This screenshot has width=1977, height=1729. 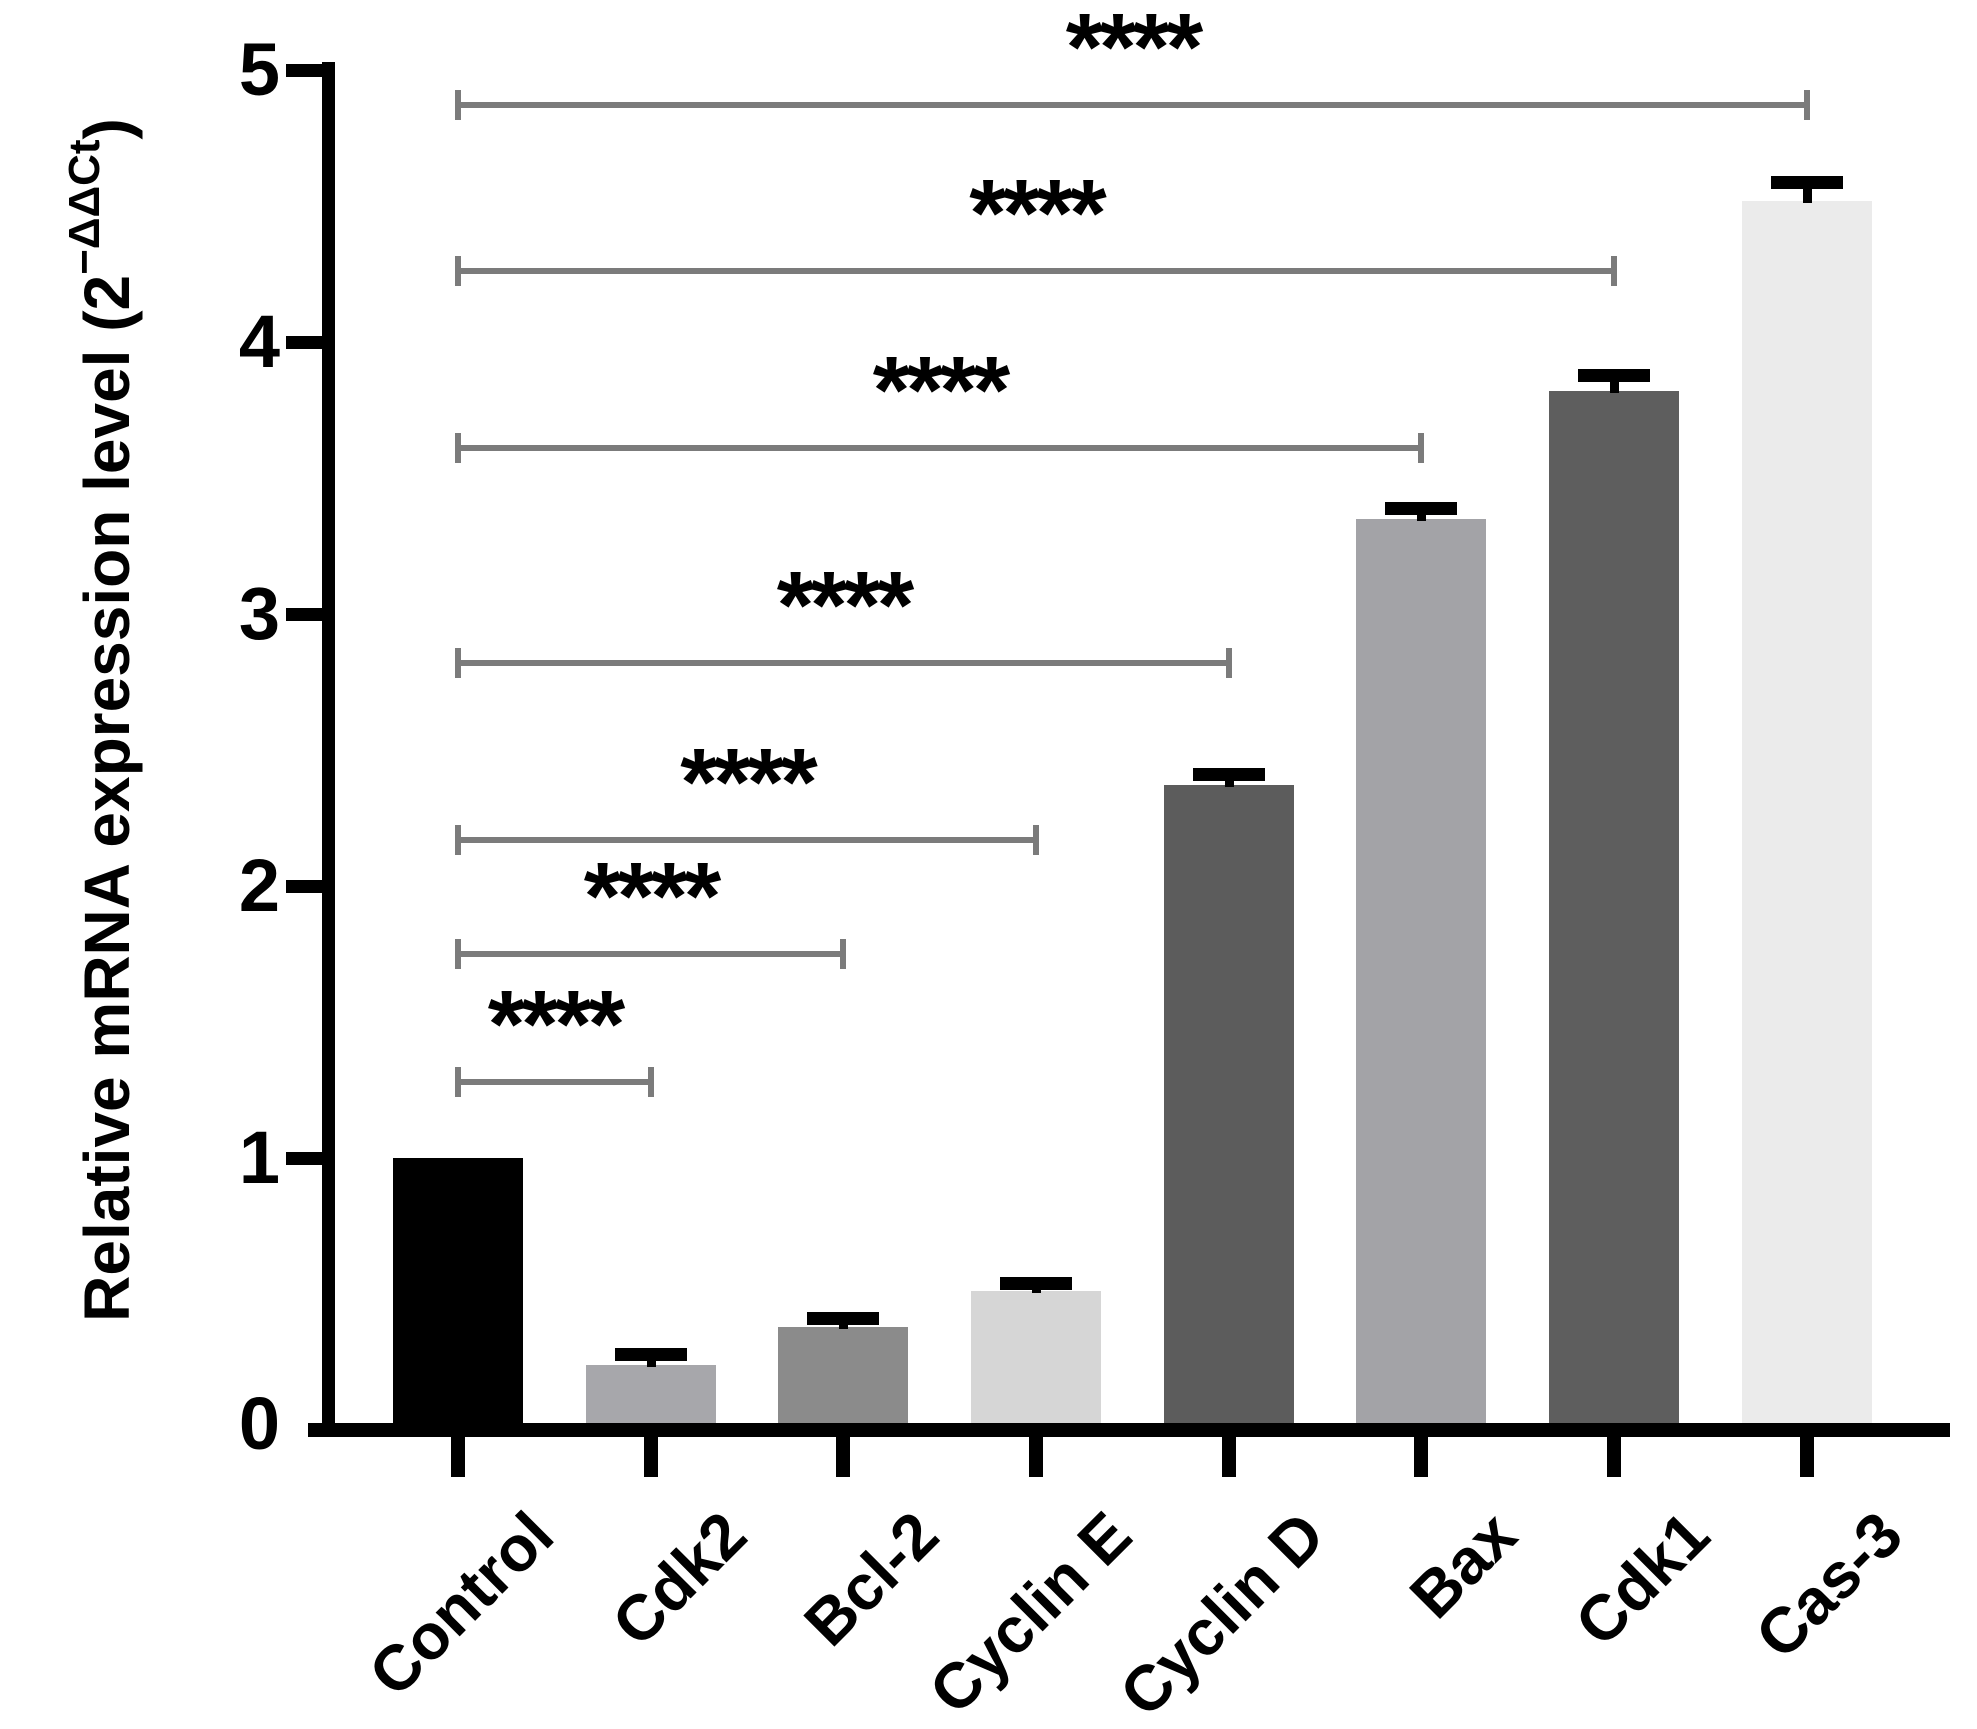 I want to click on y-tick-label: 1, so click(x=259, y=1157).